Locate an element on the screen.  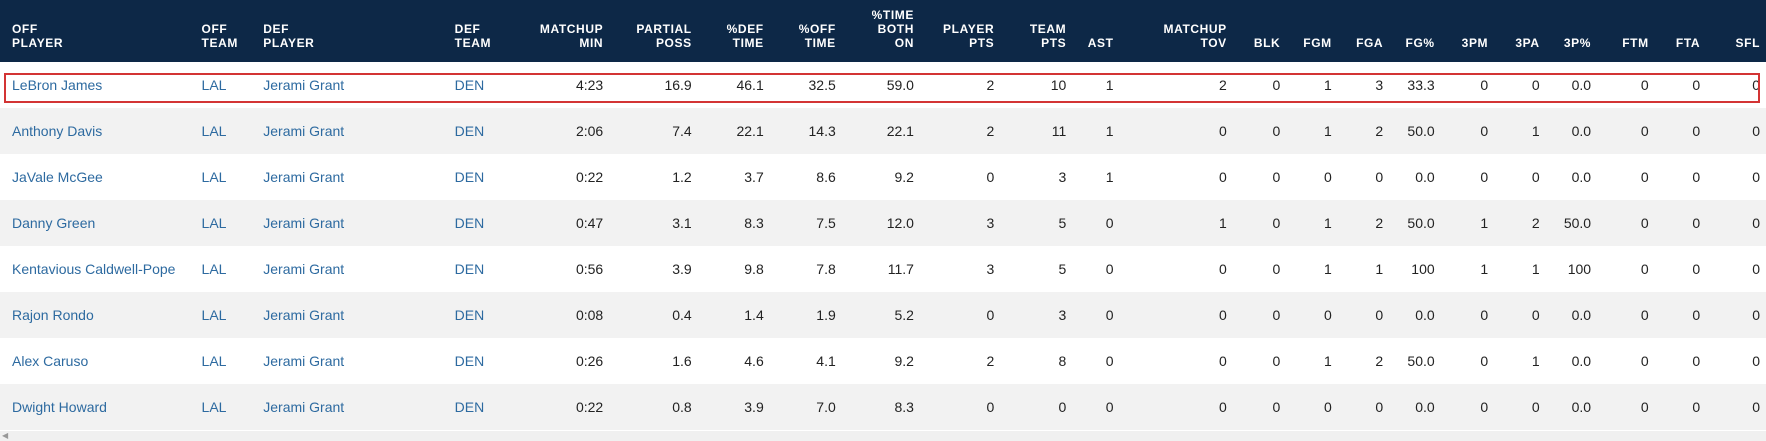
cell-fta: 0 is located at coordinates (1696, 85).